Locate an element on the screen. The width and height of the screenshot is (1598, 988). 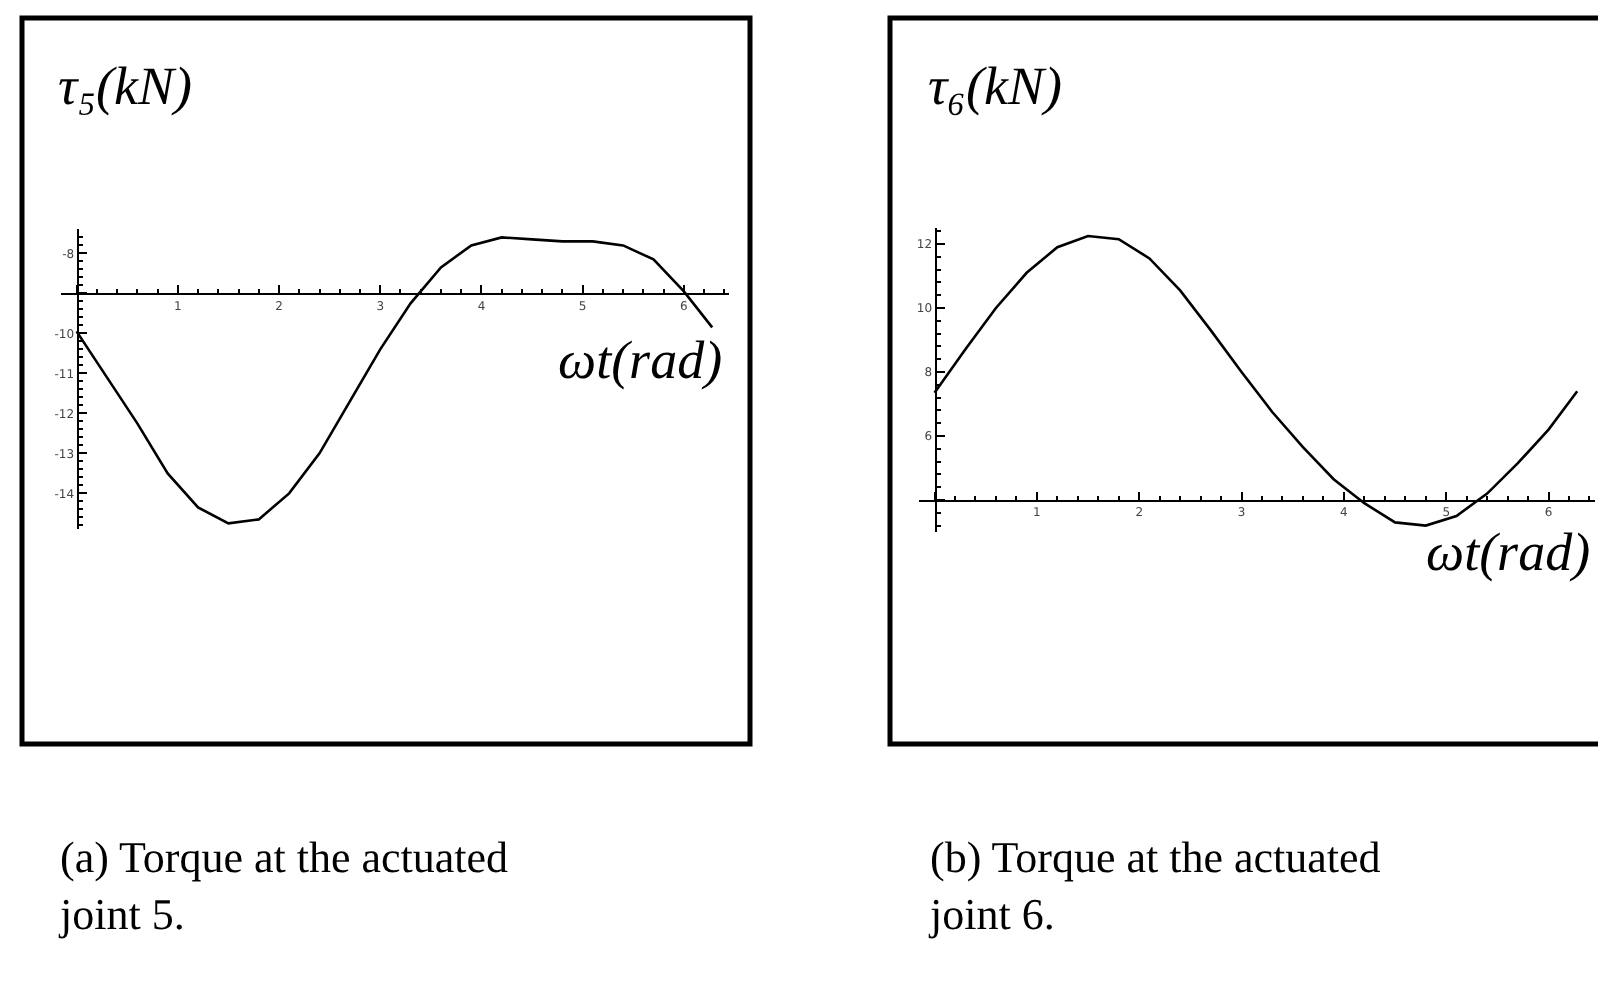
text: (a) Torque at the actuated joint 5. is located at coordinates (283, 886).